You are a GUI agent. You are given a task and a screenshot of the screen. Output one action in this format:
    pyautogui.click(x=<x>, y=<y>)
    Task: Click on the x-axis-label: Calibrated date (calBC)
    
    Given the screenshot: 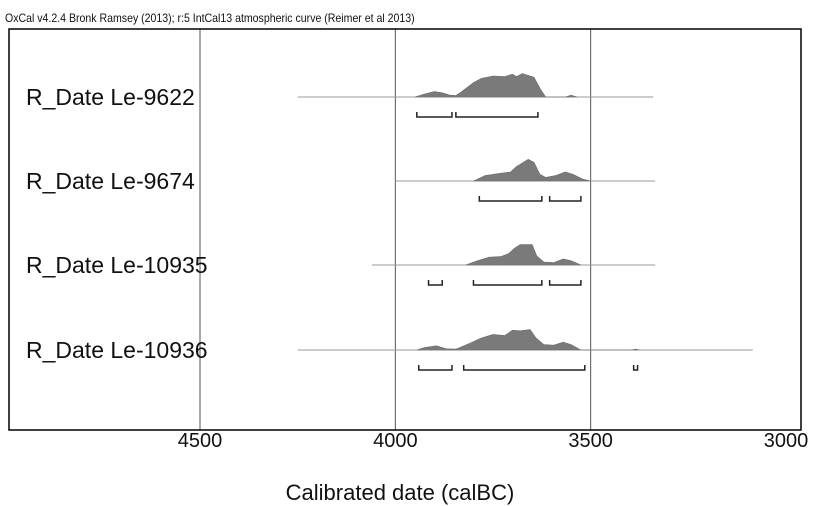 What is the action you would take?
    pyautogui.click(x=400, y=492)
    